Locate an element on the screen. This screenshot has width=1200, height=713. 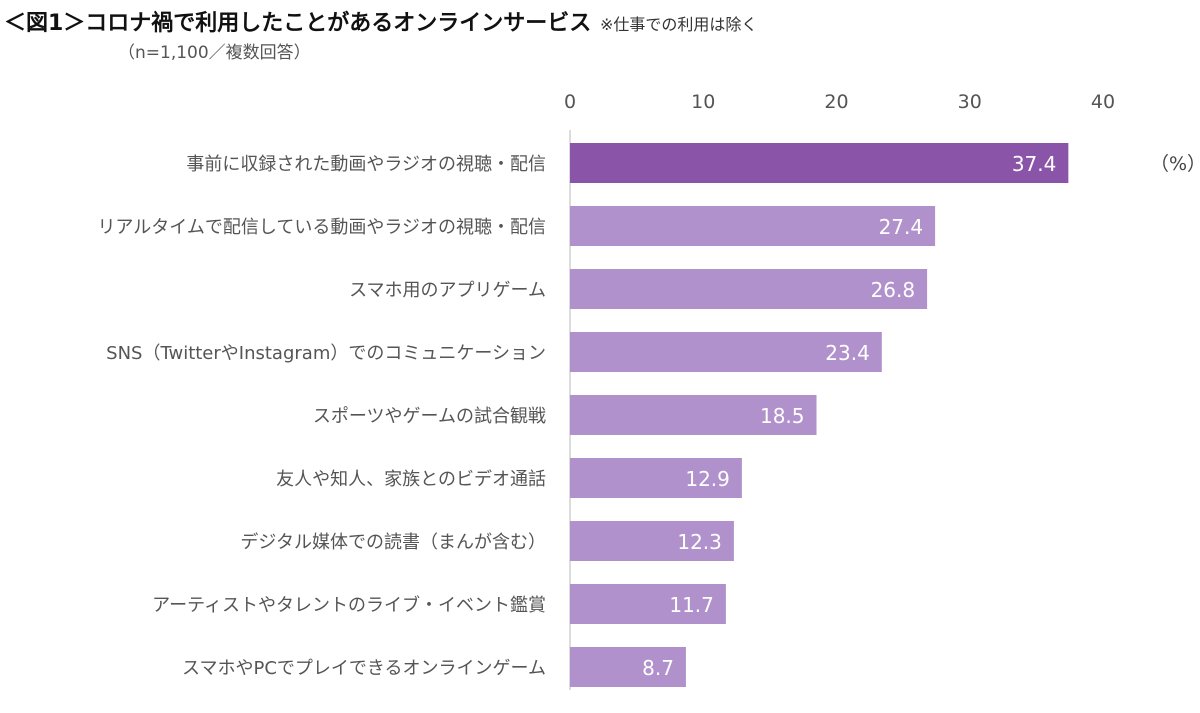
data-label: 18.5 is located at coordinates (782, 416).